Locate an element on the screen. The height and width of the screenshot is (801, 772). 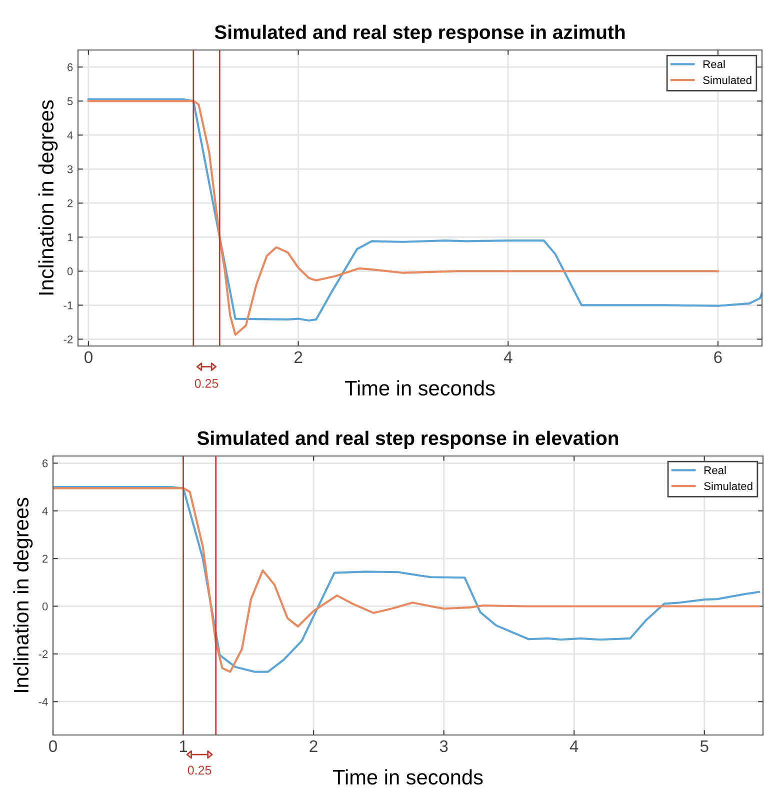
y-tick-label: 5 is located at coordinates (70, 101).